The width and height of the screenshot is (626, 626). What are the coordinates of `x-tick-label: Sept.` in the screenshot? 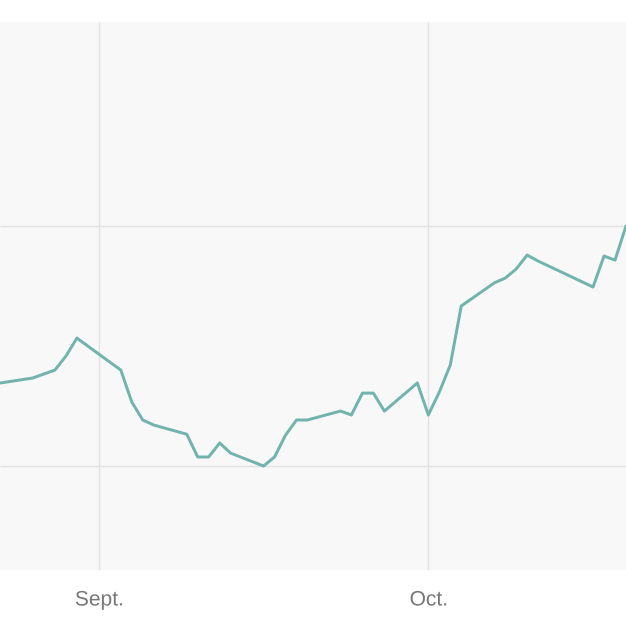 It's located at (99, 599).